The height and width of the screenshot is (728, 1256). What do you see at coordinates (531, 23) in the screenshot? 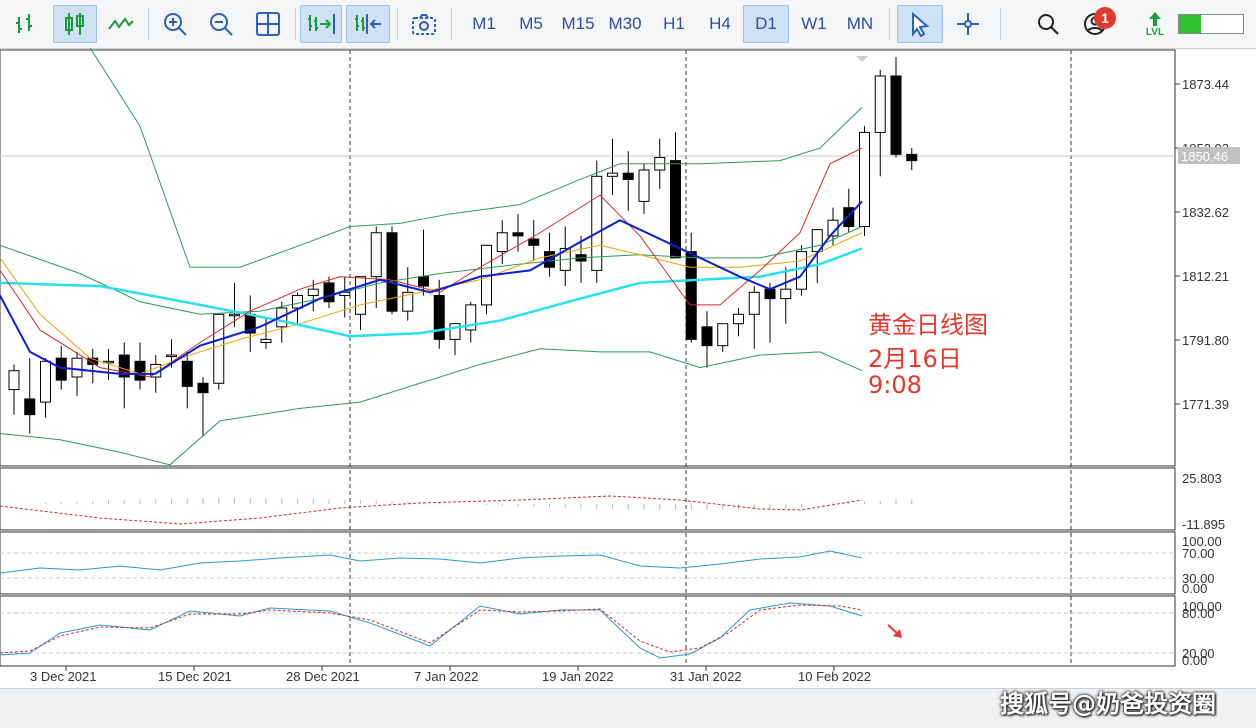
I see `timeframe-m5: M5` at bounding box center [531, 23].